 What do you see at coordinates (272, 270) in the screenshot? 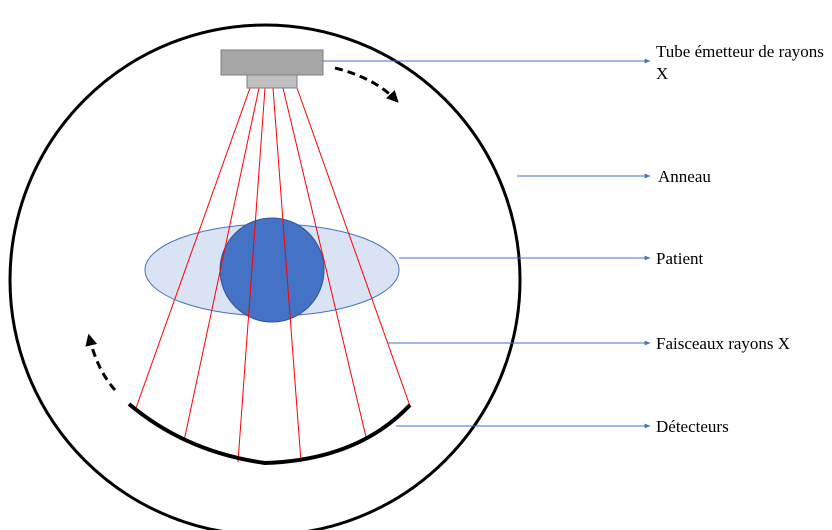
I see `patient-head` at bounding box center [272, 270].